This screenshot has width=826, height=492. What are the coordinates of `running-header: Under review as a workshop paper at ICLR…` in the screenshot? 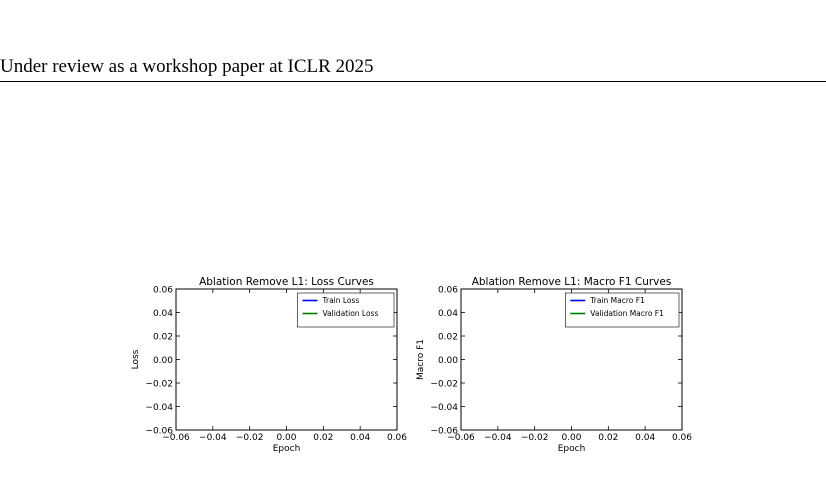 It's located at (187, 66).